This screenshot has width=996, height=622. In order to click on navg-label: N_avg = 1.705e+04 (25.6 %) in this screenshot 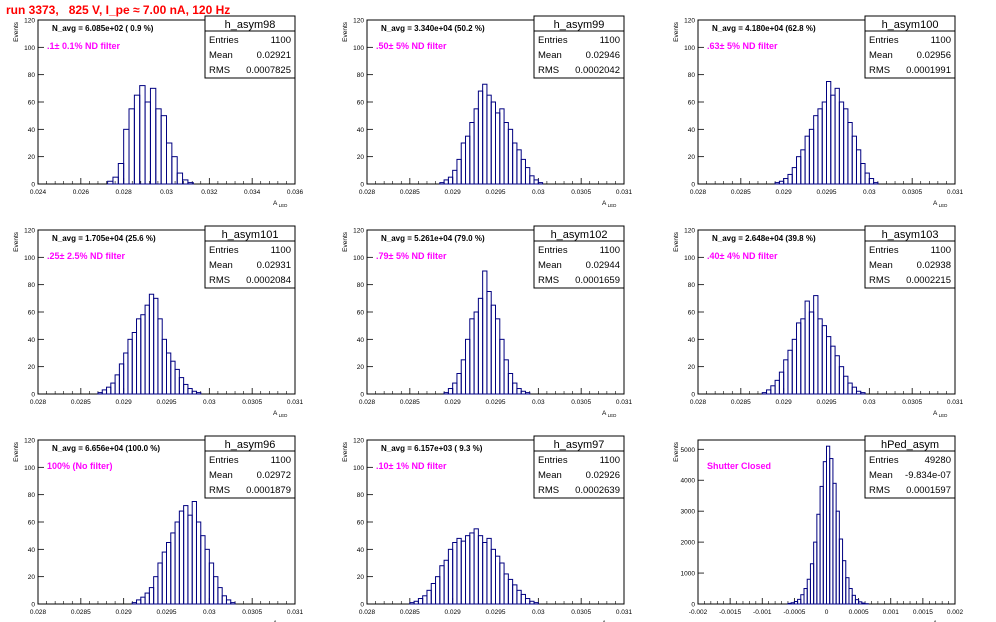, I will do `click(104, 238)`.